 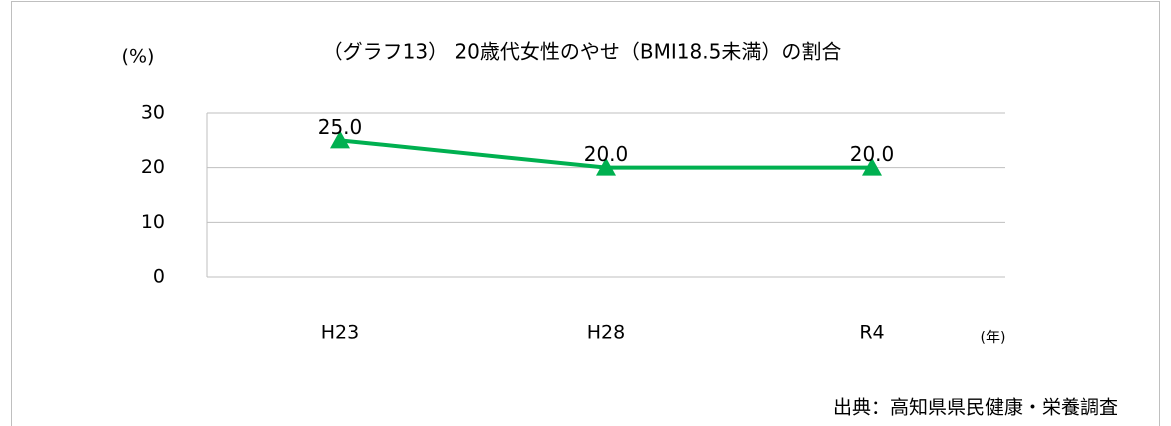 What do you see at coordinates (993, 338) in the screenshot?
I see `x-axis-label: (年)` at bounding box center [993, 338].